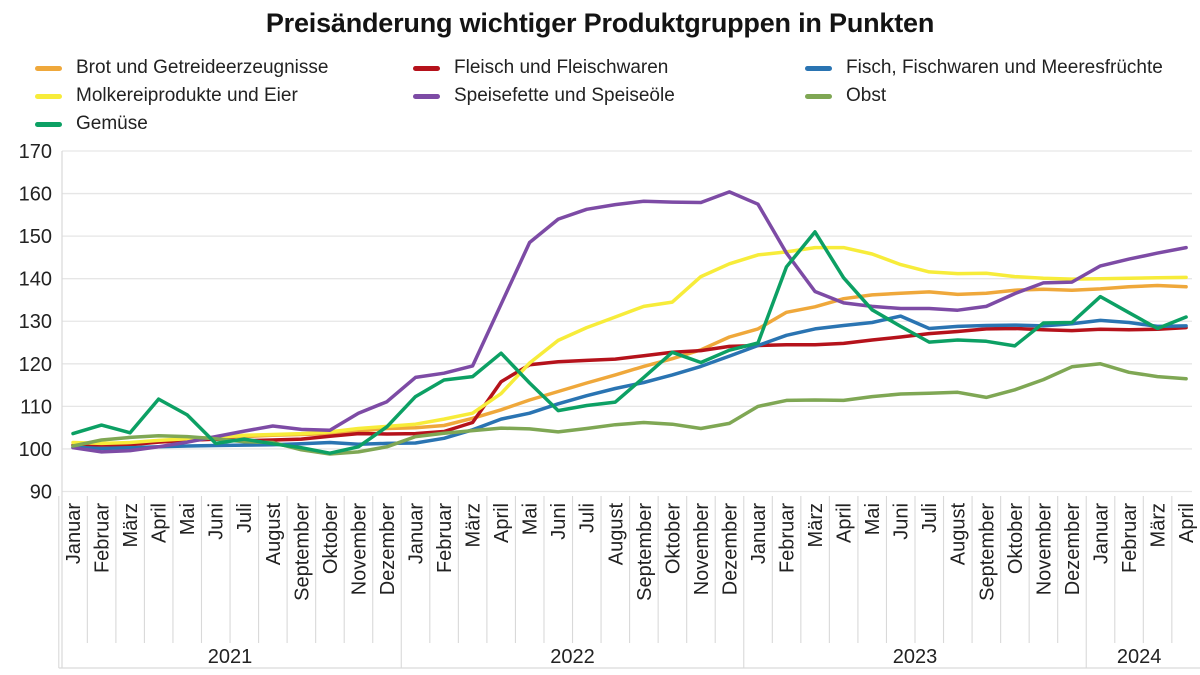 Image resolution: width=1200 pixels, height=675 pixels. What do you see at coordinates (230, 657) in the screenshot?
I see `x-year-label: 2021` at bounding box center [230, 657].